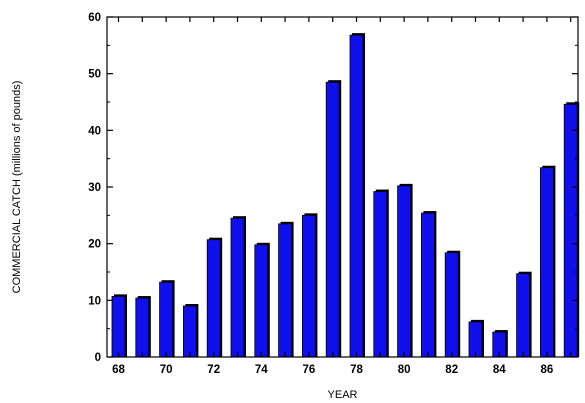 This screenshot has height=403, width=585. I want to click on x-axis-label: YEAR, so click(343, 395).